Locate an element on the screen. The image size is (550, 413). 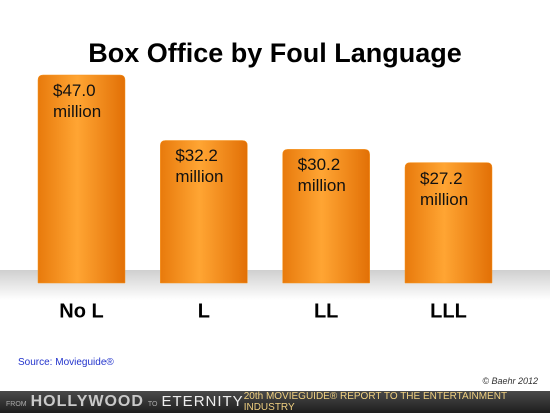
value-label: $32.2 million is located at coordinates (199, 166).